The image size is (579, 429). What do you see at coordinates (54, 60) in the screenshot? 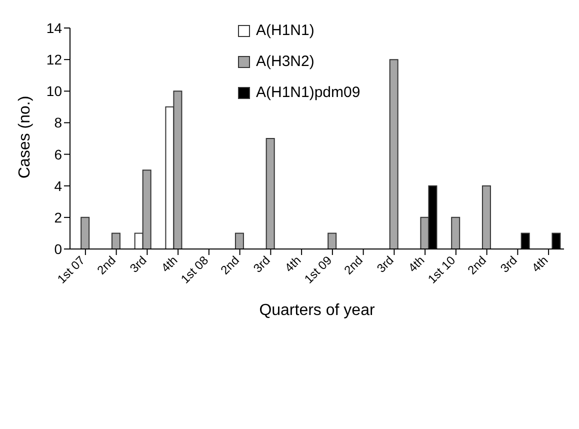
I see `y-tick-label: 12` at bounding box center [54, 60].